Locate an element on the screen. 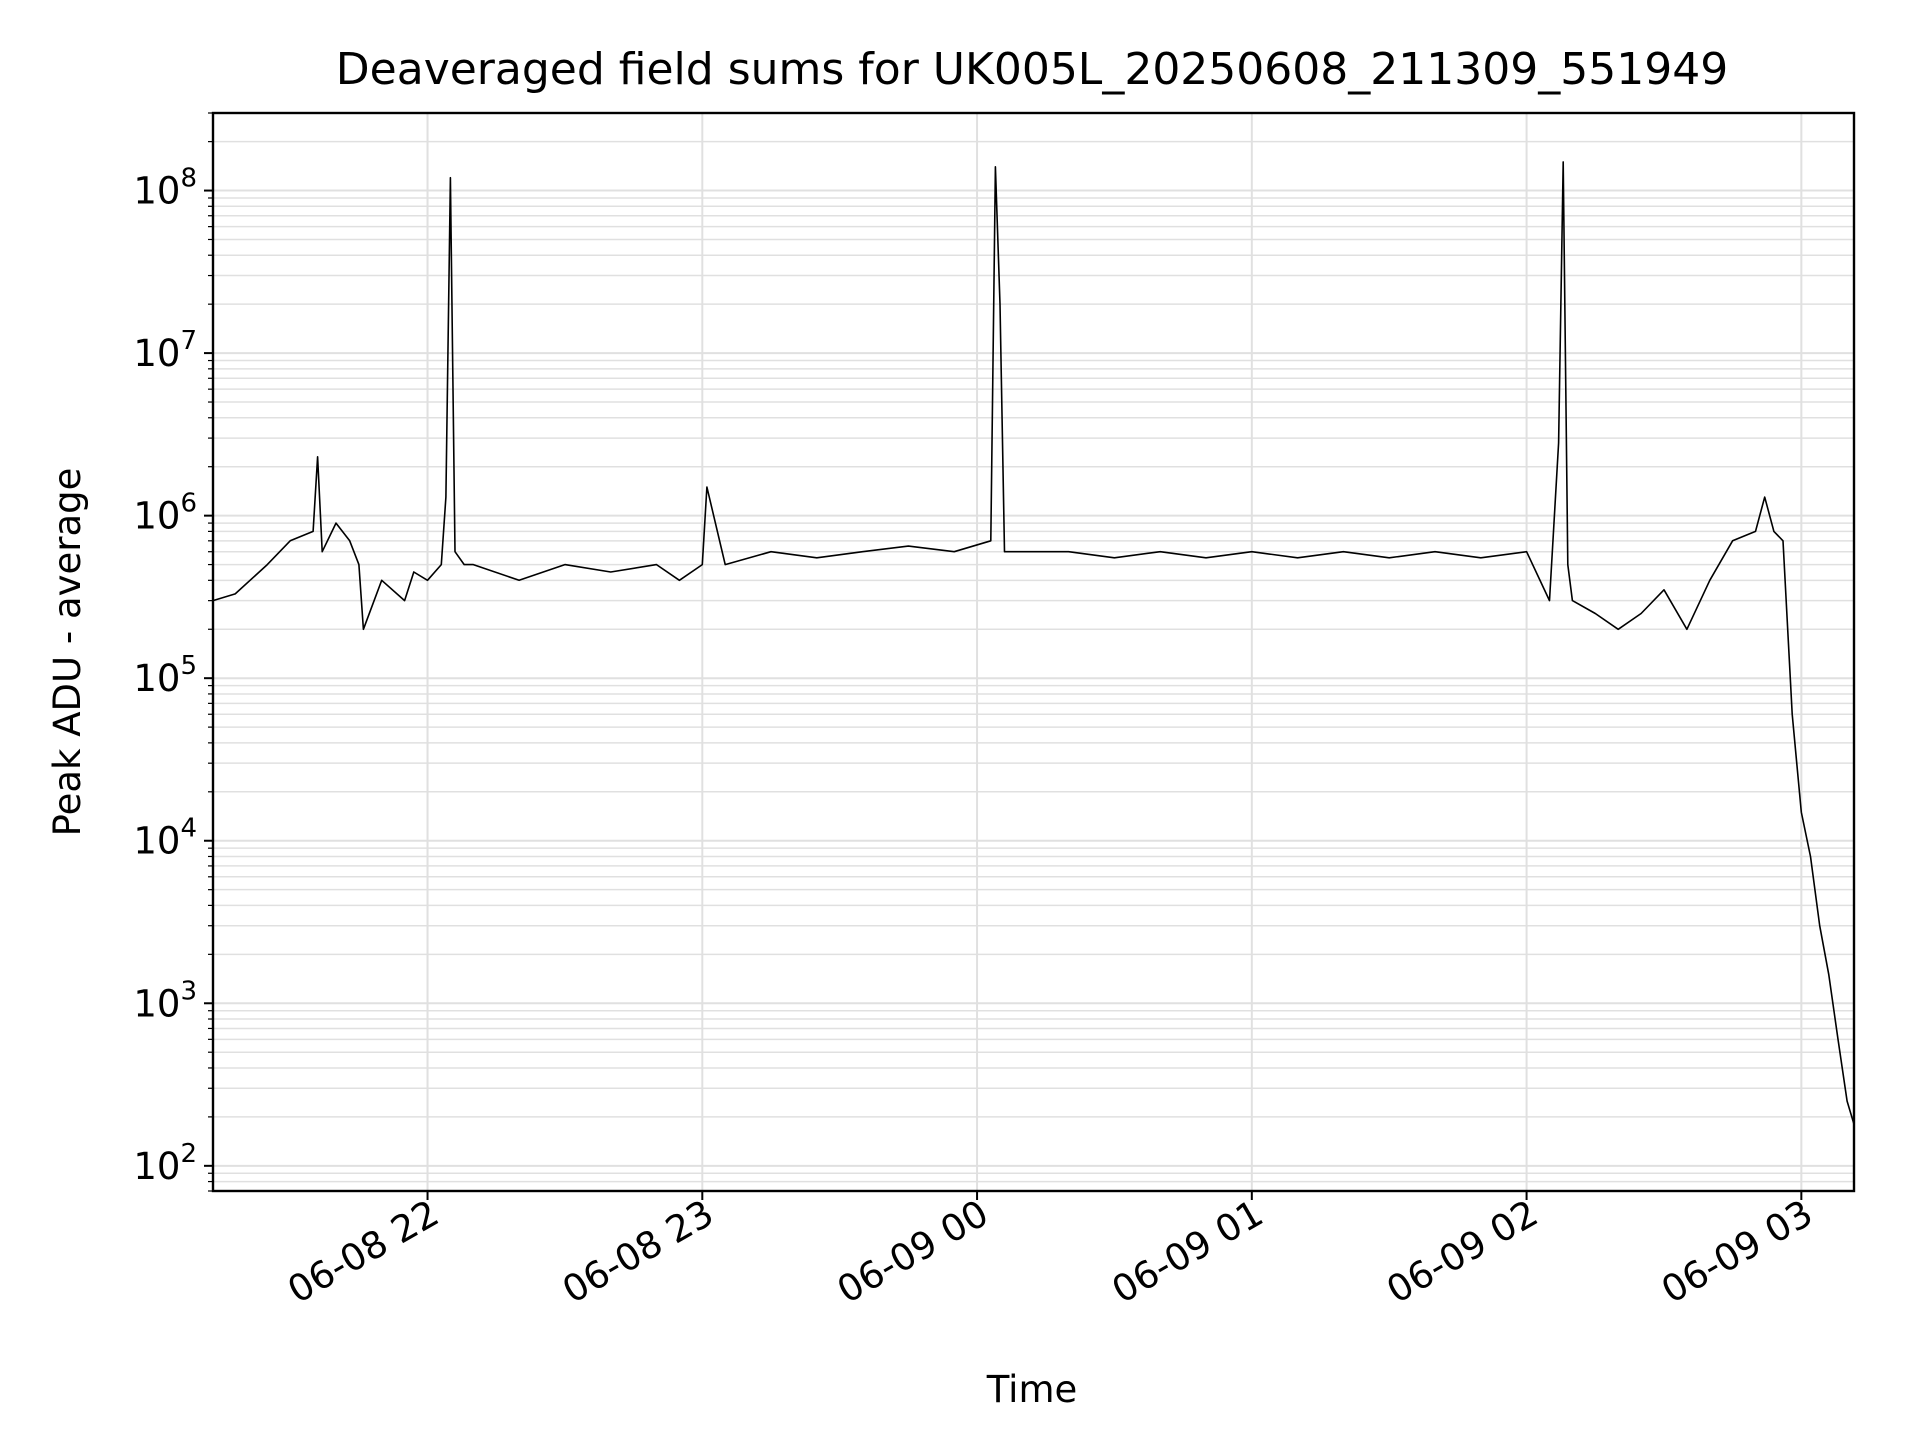  x-axis-label: Time is located at coordinates (1032, 1389).